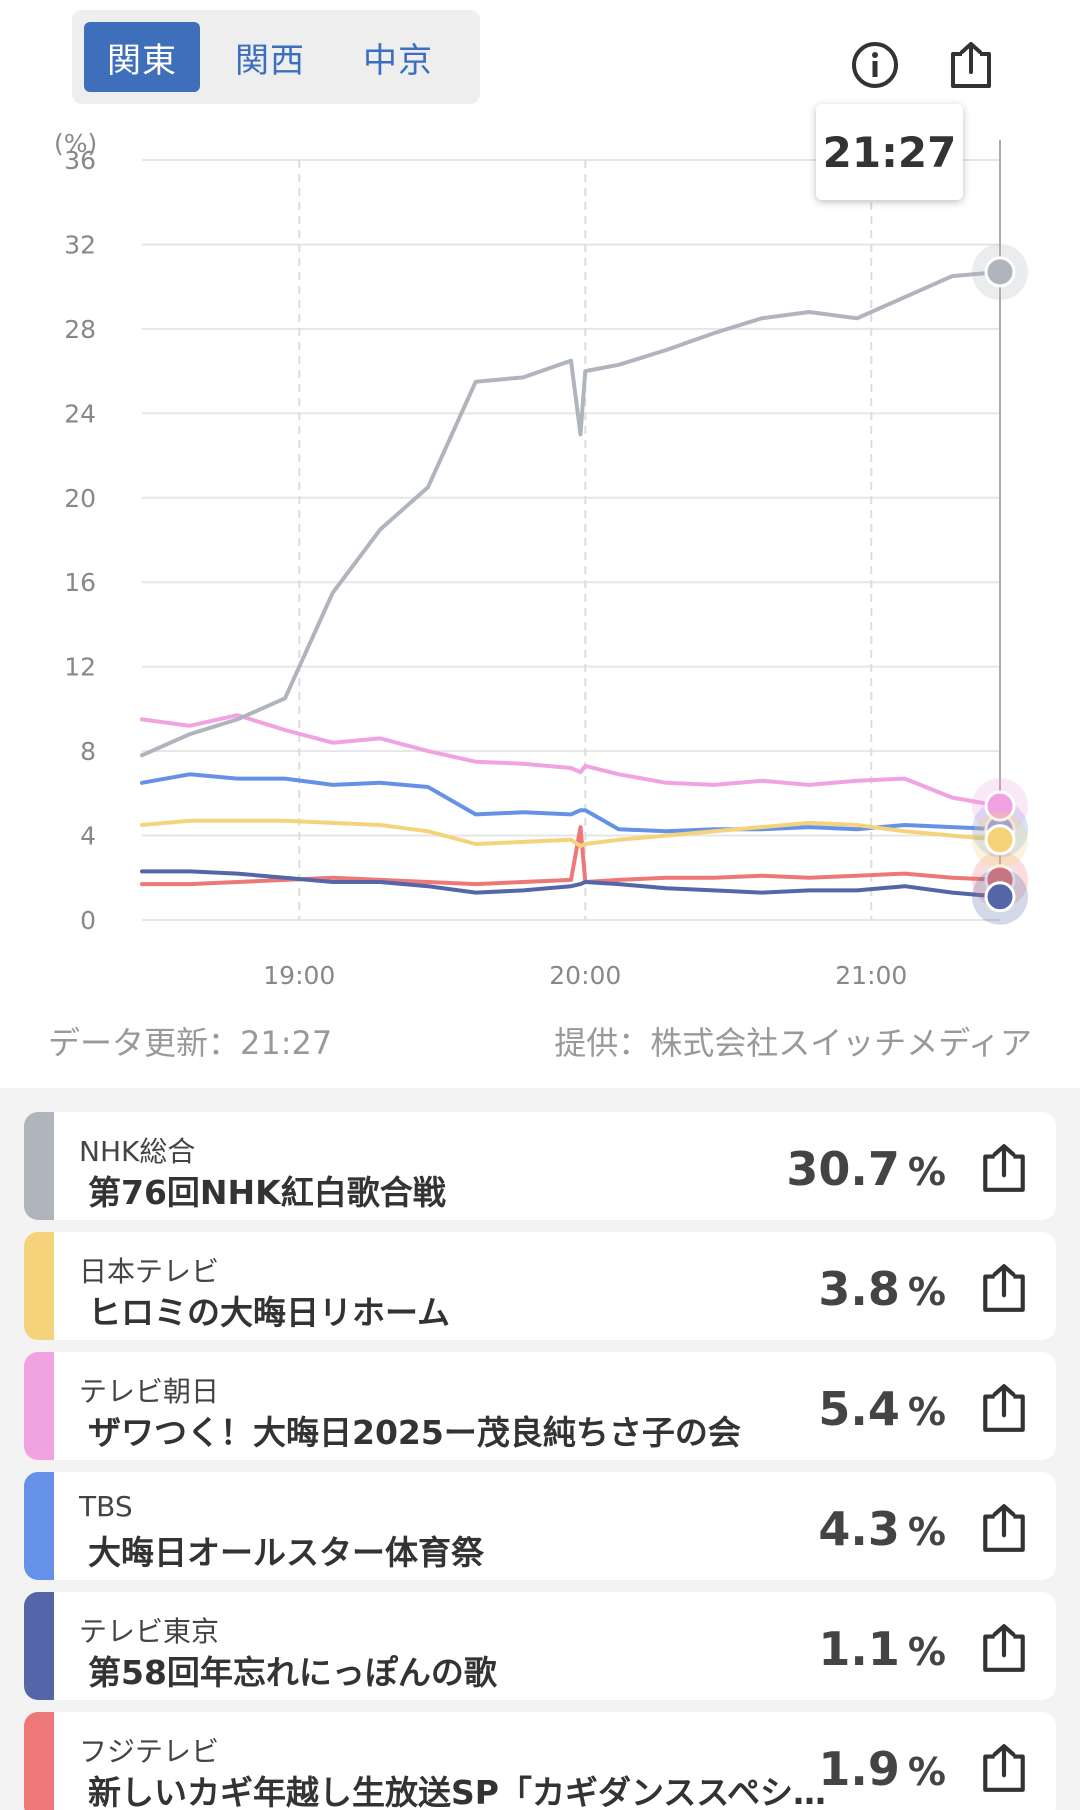 This screenshot has height=1810, width=1080. Describe the element at coordinates (540, 1406) in the screenshot. I see `channel-card: テレビ朝日ザワつく！大晦日2025ー茂良純ちさ子の会 5.4%` at that location.